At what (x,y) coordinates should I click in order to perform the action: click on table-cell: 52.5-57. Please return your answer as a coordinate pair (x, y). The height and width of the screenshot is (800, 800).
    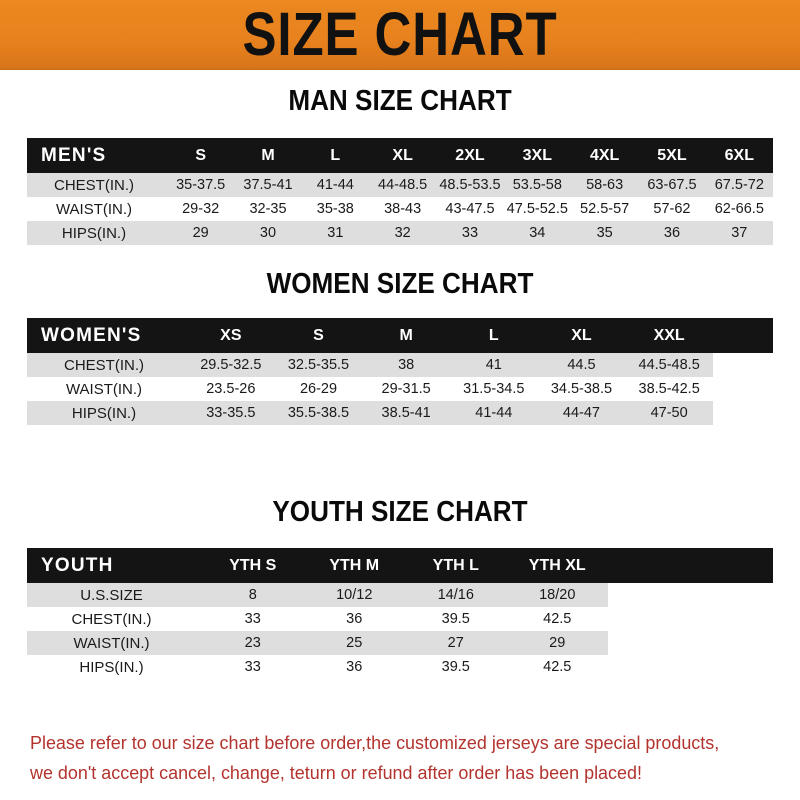
    Looking at the image, I should click on (605, 209).